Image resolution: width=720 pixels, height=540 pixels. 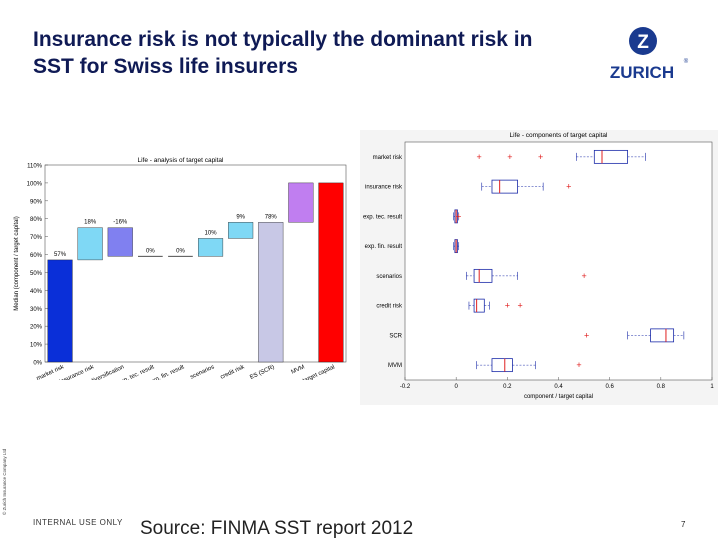 What do you see at coordinates (203, 372) in the screenshot?
I see `x-tick-label: scenarios` at bounding box center [203, 372].